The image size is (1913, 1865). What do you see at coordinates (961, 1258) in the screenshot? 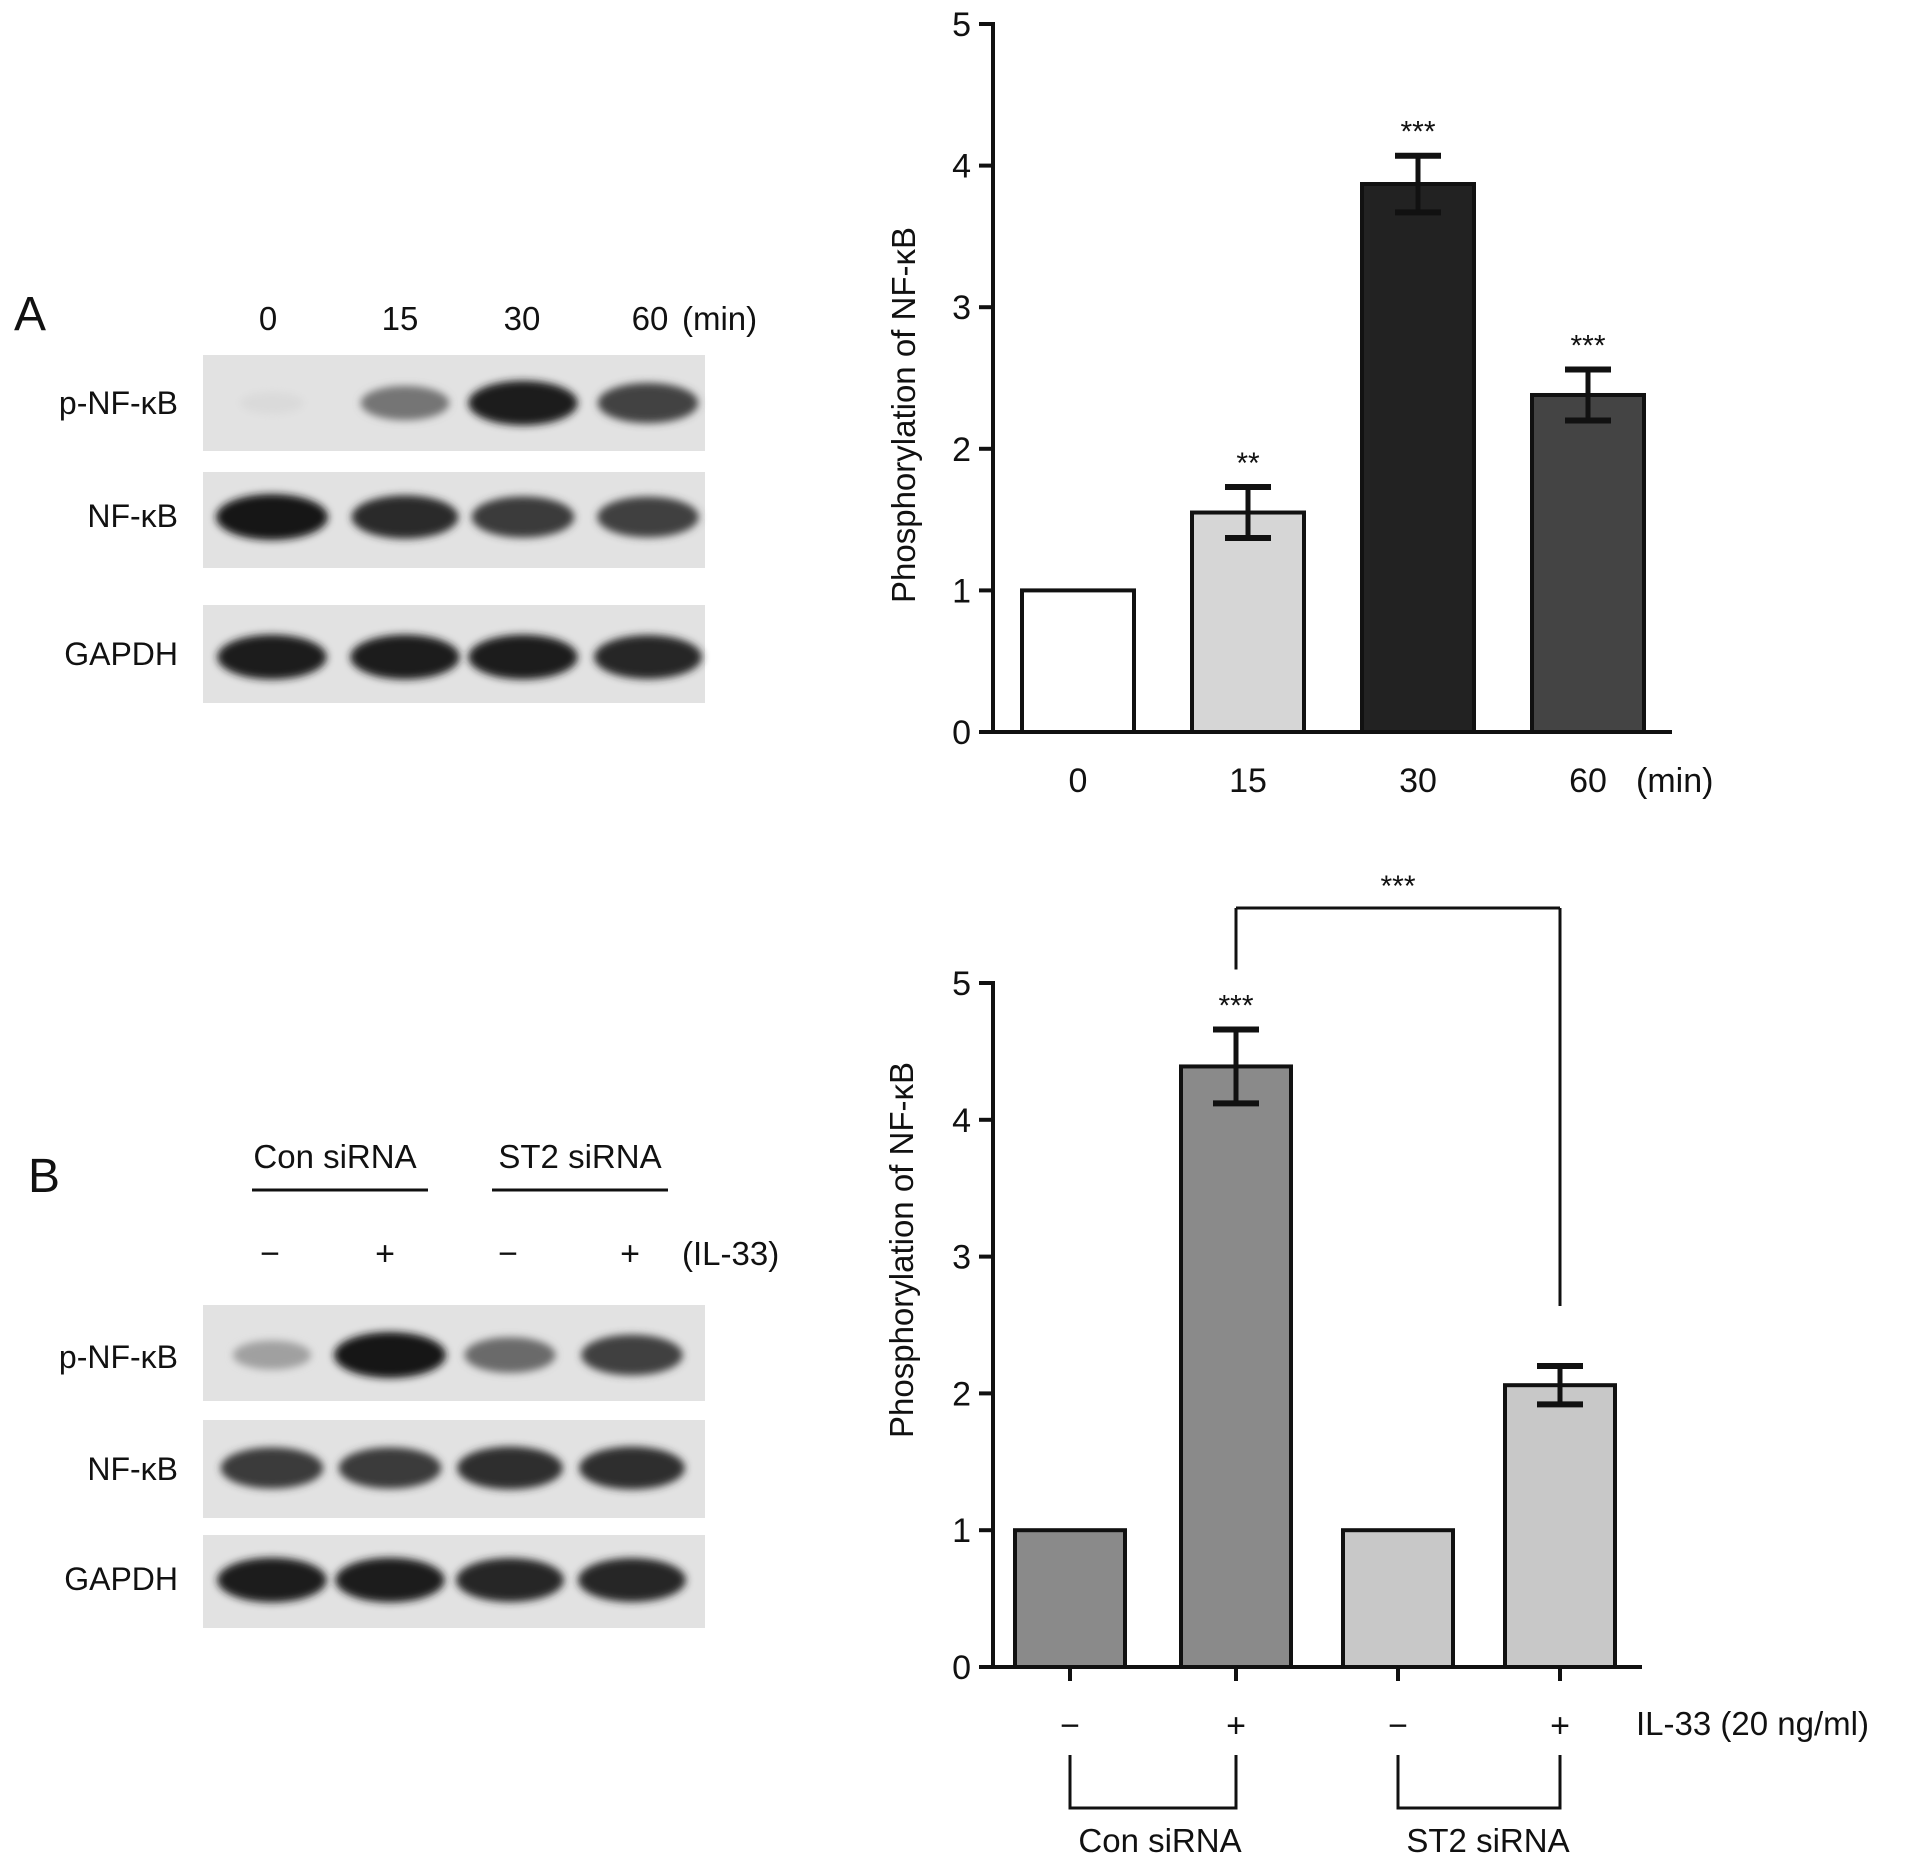
I see `chart-b-ytick-label-3: 3` at bounding box center [961, 1258].